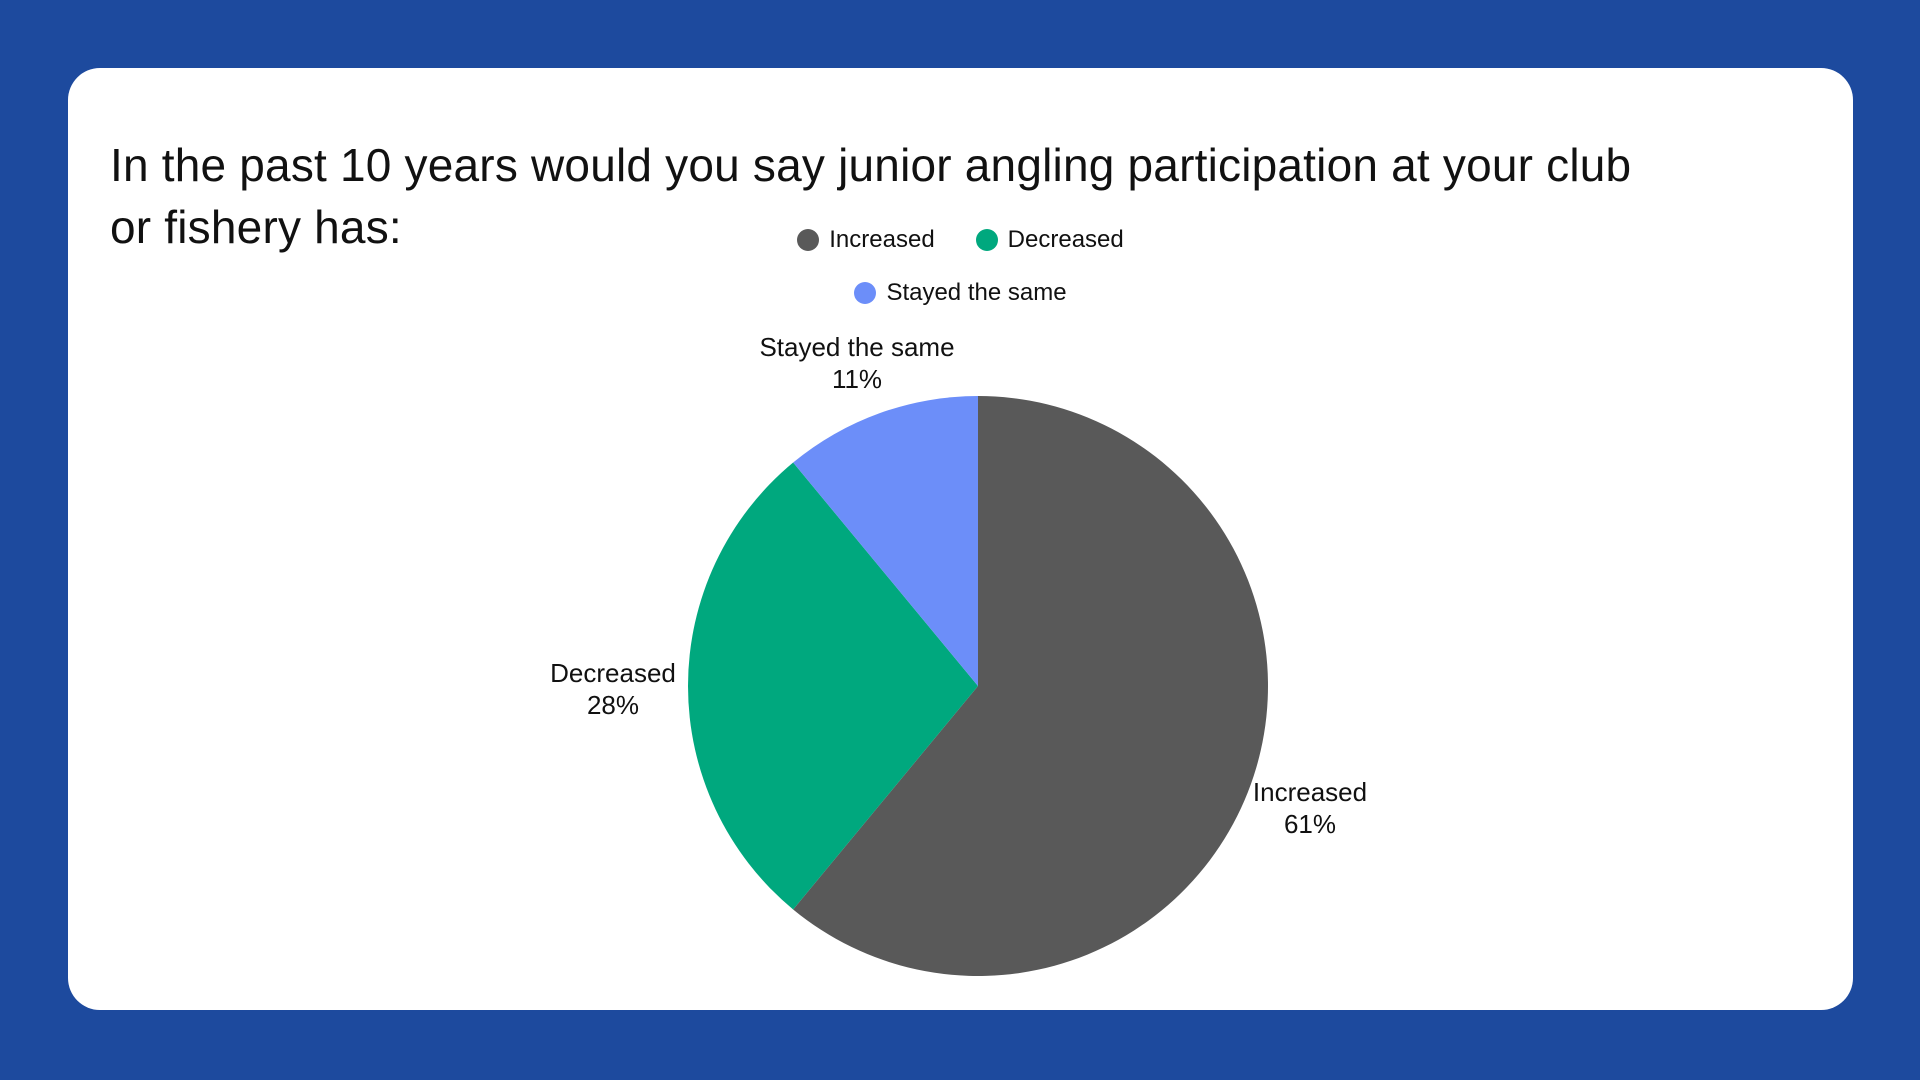 The height and width of the screenshot is (1080, 1920). Describe the element at coordinates (1031, 686) in the screenshot. I see `pie-slice-increased` at that location.